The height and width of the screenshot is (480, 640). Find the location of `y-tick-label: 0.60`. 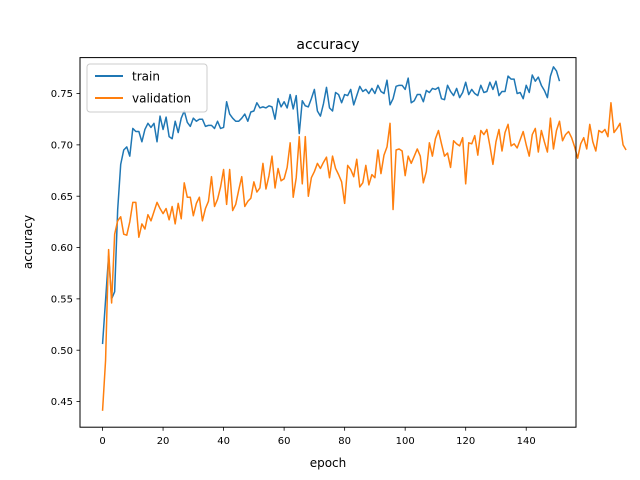

y-tick-label: 0.60 is located at coordinates (62, 248).